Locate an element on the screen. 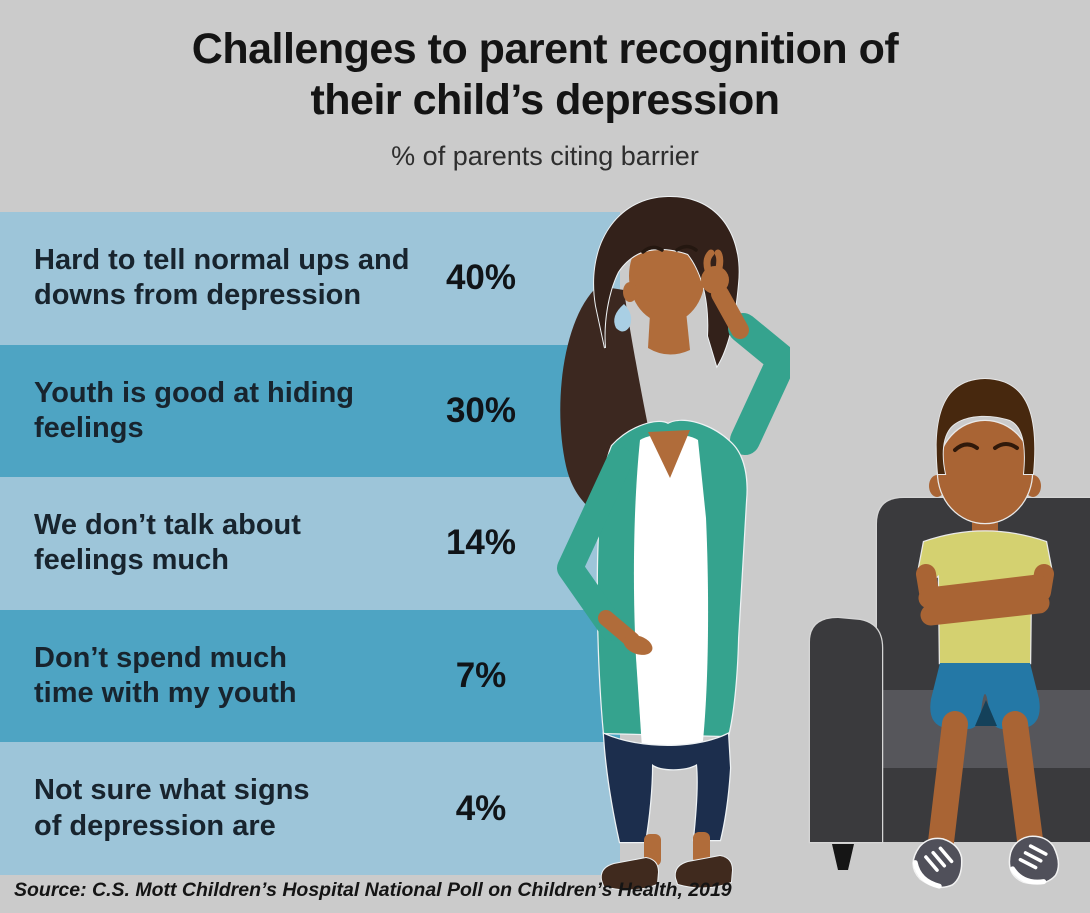 This screenshot has height=913, width=1090. mother-shoe-right is located at coordinates (704, 871).